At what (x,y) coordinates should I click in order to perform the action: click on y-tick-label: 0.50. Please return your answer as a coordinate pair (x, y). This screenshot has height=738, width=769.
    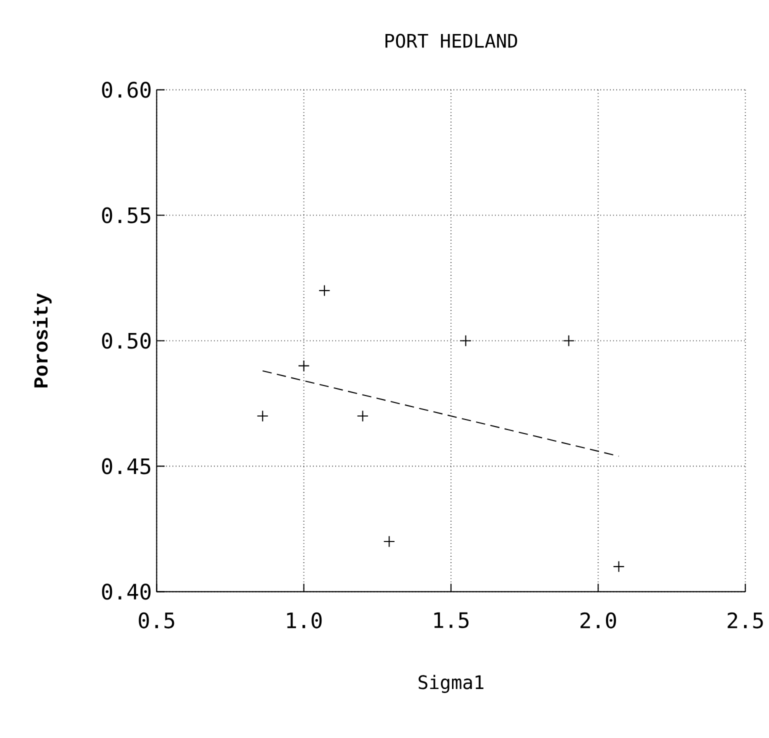
    Looking at the image, I should click on (126, 340).